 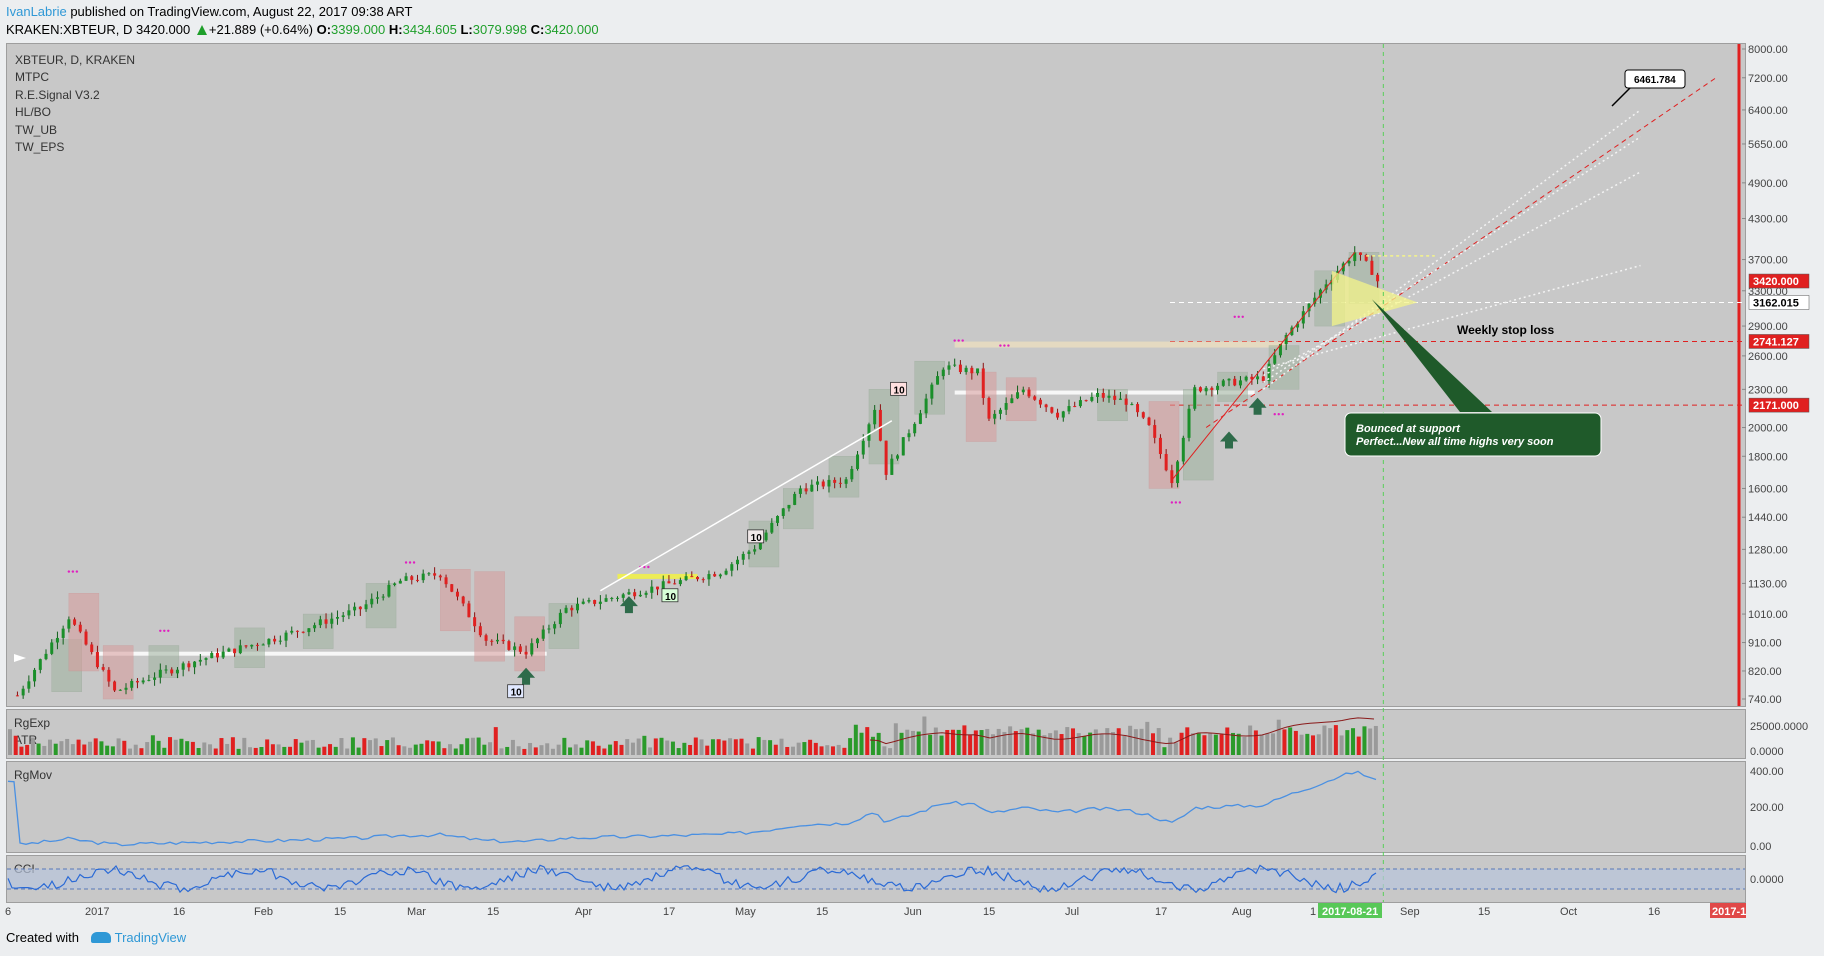 What do you see at coordinates (876, 807) in the screenshot?
I see `rgmov-pane` at bounding box center [876, 807].